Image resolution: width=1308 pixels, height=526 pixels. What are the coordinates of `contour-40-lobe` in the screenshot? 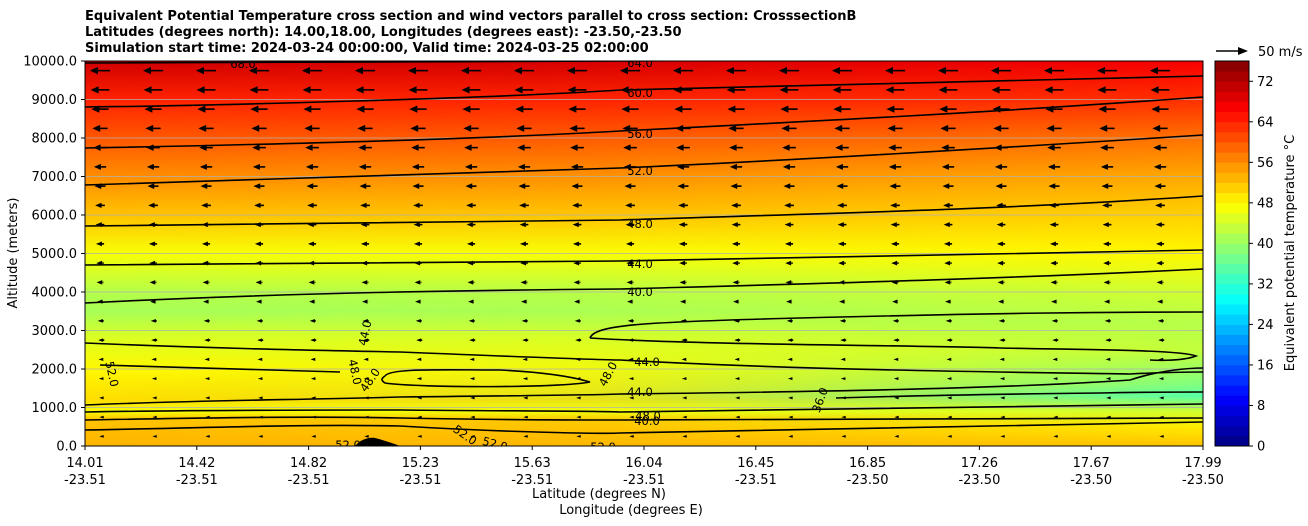 It's located at (896, 325).